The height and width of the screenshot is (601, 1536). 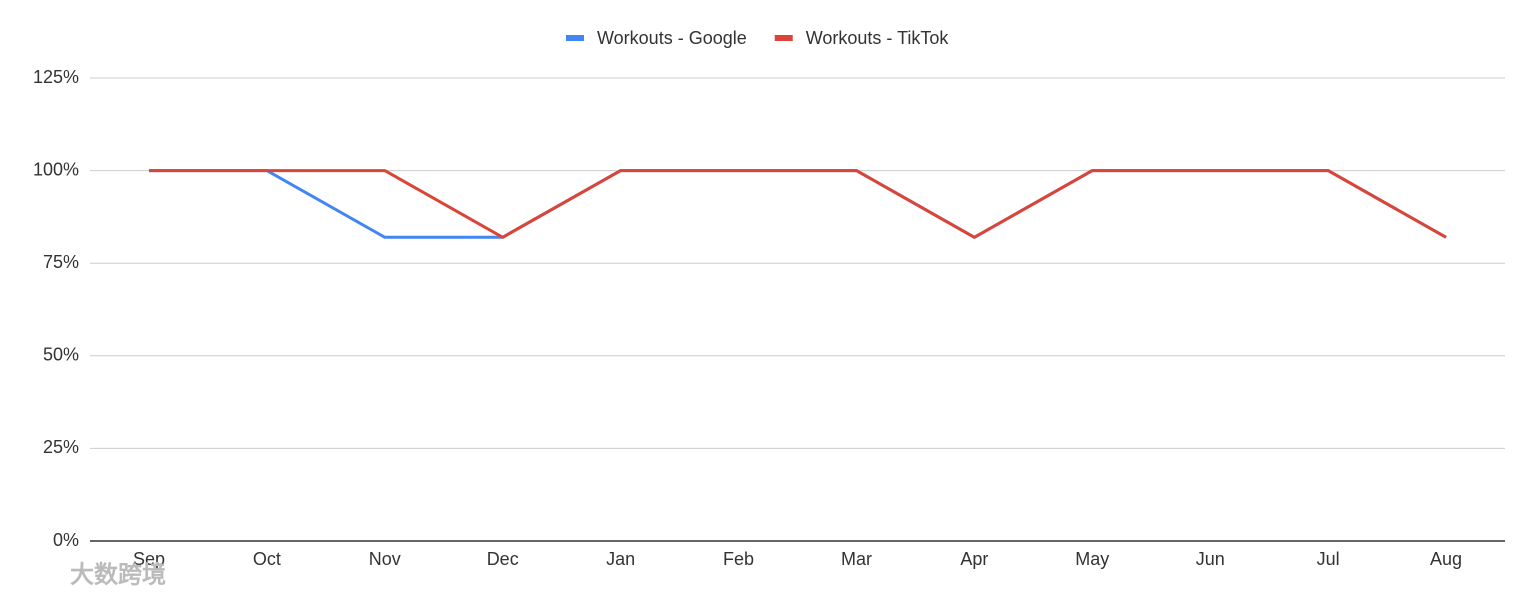 I want to click on x-tick-label: Sep, so click(x=149, y=559).